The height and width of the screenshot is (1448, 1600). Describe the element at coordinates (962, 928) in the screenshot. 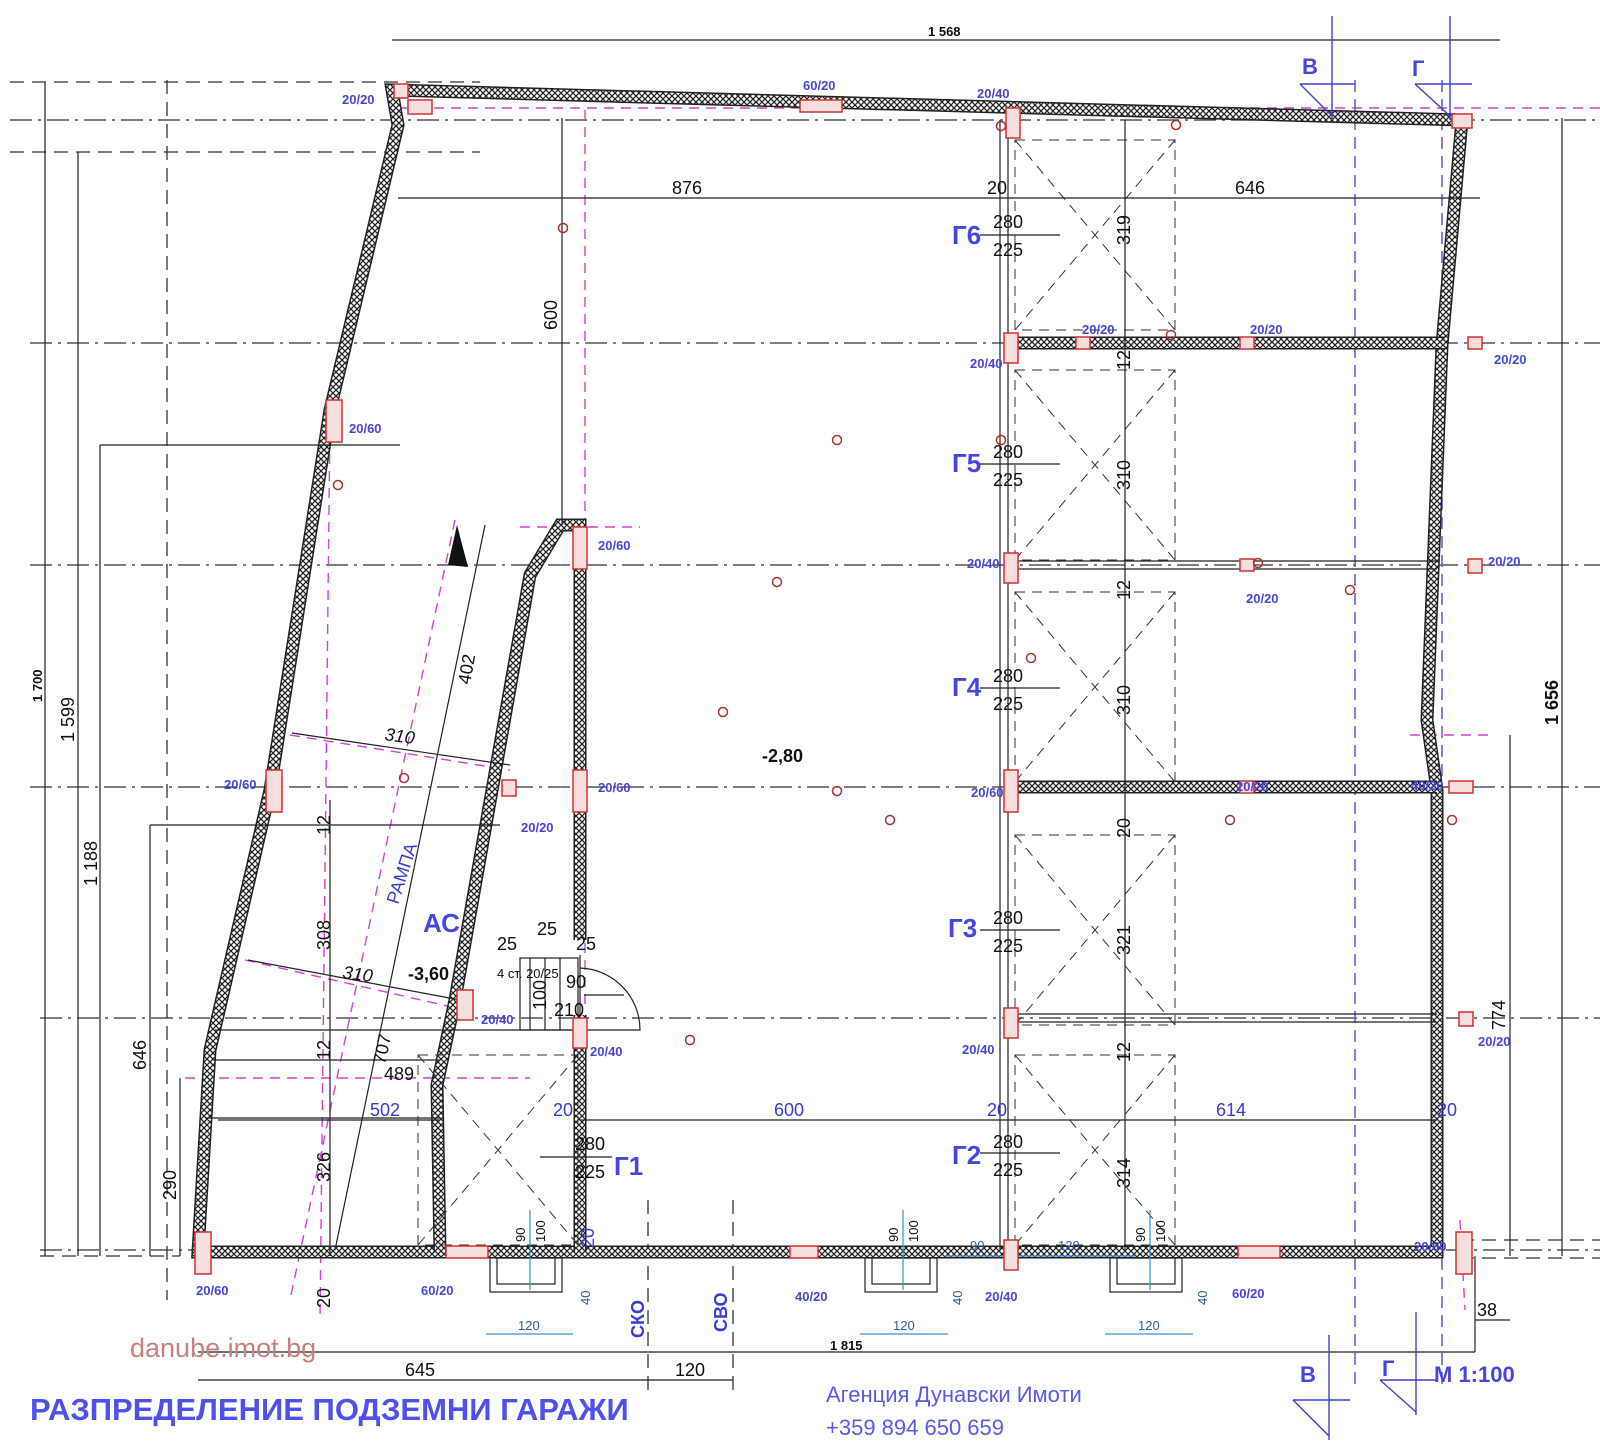

I see `svg-text: Г3` at that location.